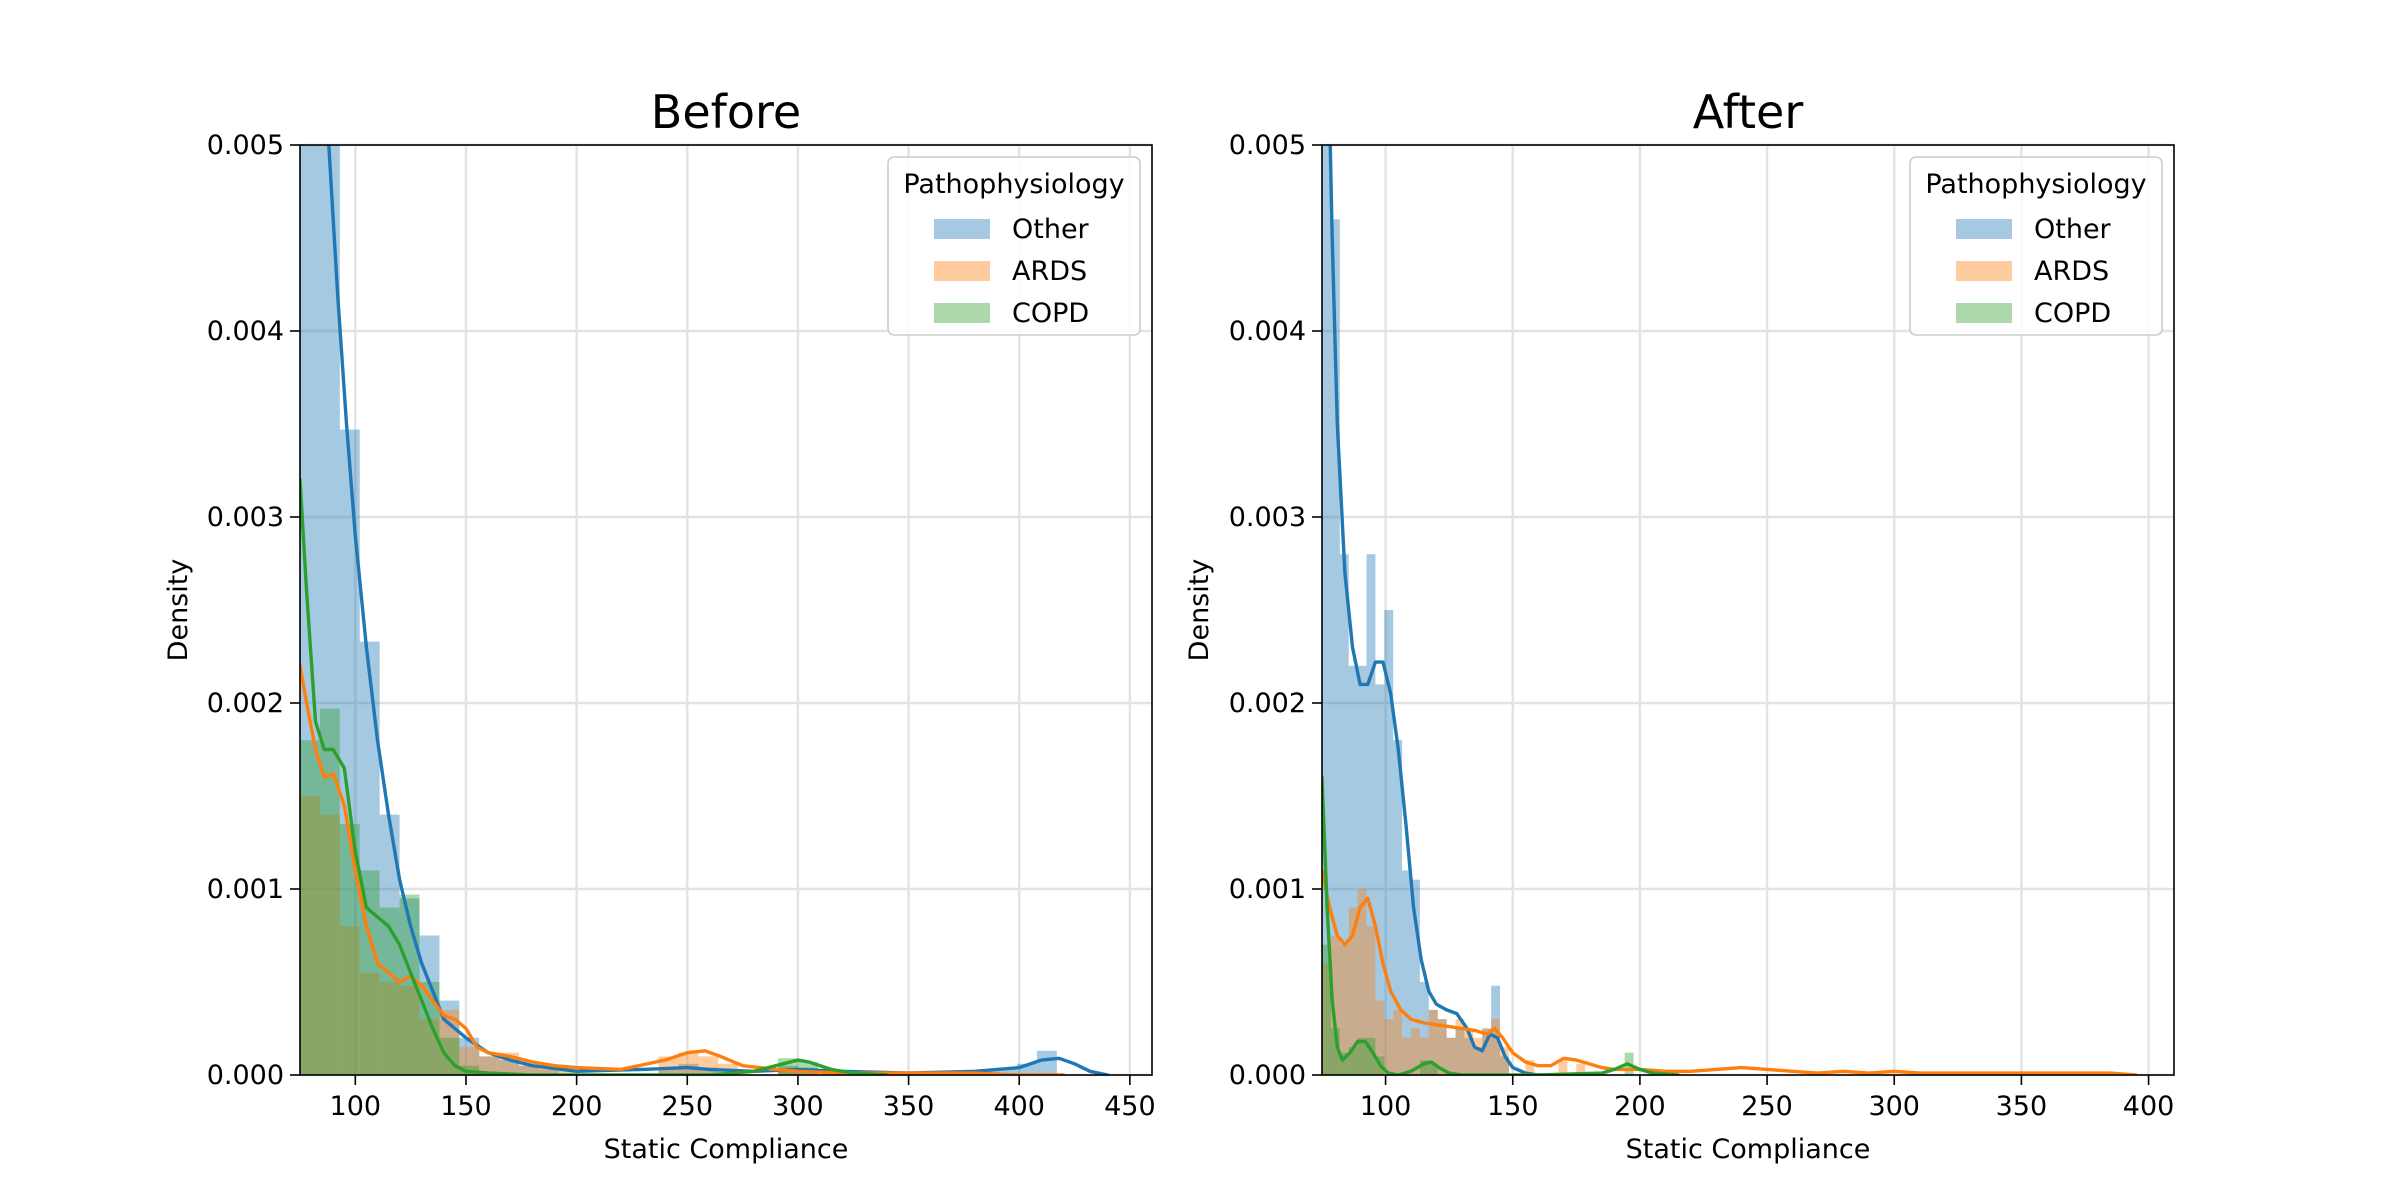 The height and width of the screenshot is (1200, 2400). I want to click on x-tick-label-before-300: 300, so click(798, 1106).